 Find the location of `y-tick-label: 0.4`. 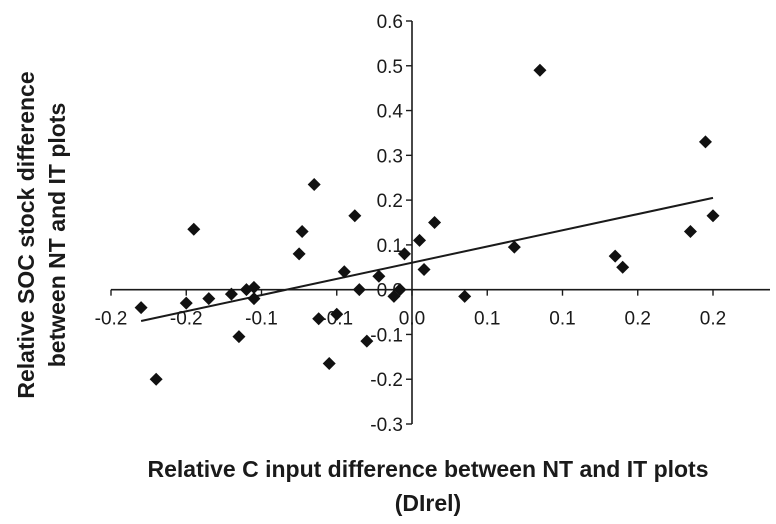

y-tick-label: 0.4 is located at coordinates (390, 112).